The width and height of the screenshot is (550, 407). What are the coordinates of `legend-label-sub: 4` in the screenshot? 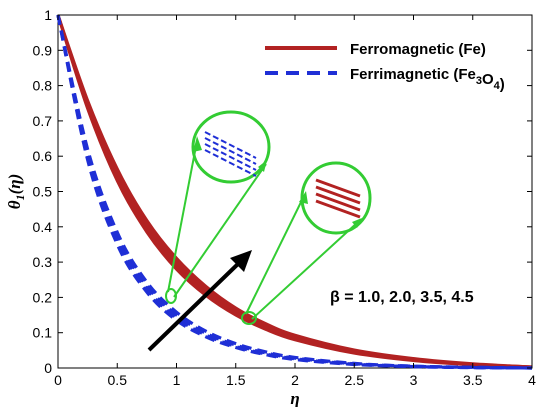 It's located at (497, 86).